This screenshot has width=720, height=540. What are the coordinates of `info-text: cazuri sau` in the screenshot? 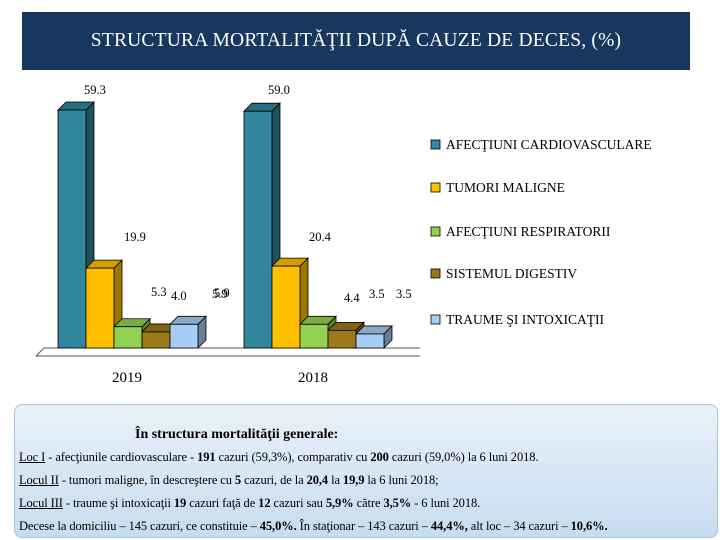 It's located at (298, 503).